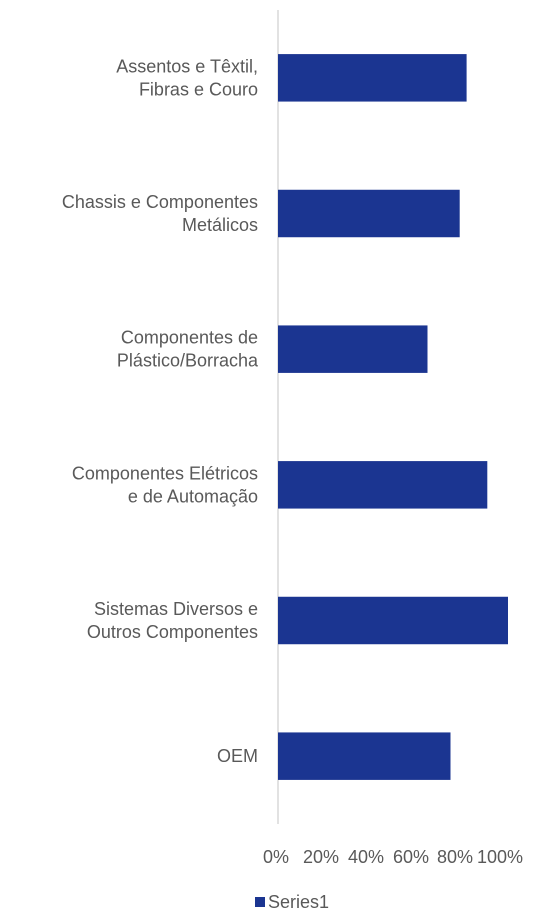 Image resolution: width=547 pixels, height=911 pixels. Describe the element at coordinates (165, 484) in the screenshot. I see `category-label: Componentes Elétricos e de Automação` at that location.